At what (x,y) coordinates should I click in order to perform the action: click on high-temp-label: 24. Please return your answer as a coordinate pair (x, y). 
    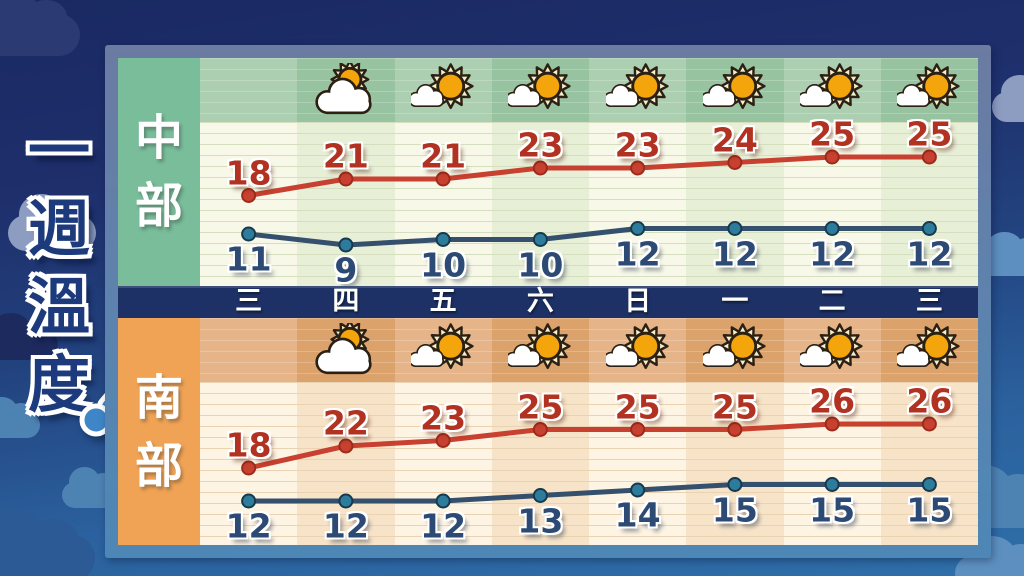
    Looking at the image, I should click on (734, 139).